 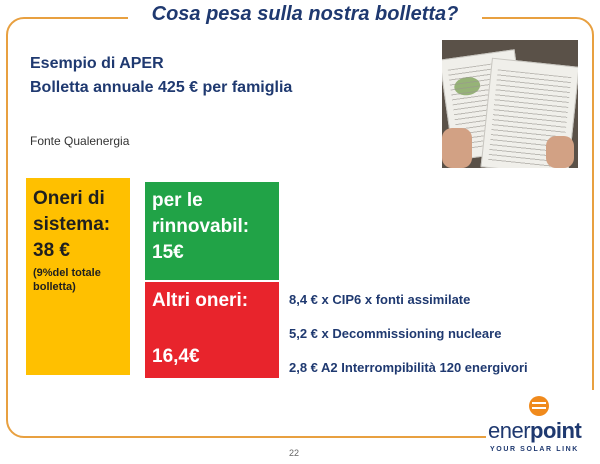 What do you see at coordinates (80, 141) in the screenshot?
I see `source-label: Fonte Qualenergia` at bounding box center [80, 141].